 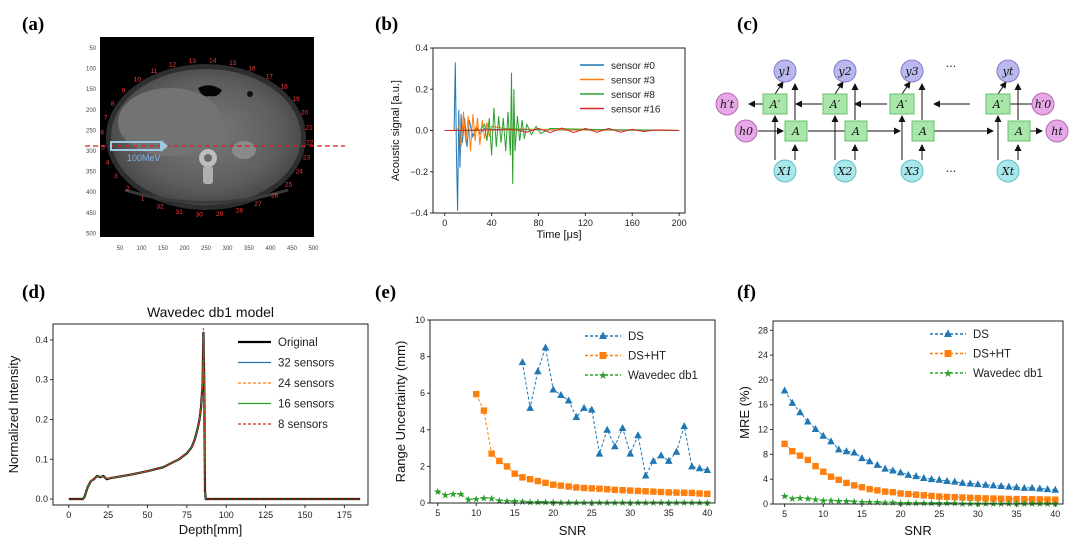 What do you see at coordinates (422, 466) in the screenshot?
I see `y-tick-label: 2` at bounding box center [422, 466].